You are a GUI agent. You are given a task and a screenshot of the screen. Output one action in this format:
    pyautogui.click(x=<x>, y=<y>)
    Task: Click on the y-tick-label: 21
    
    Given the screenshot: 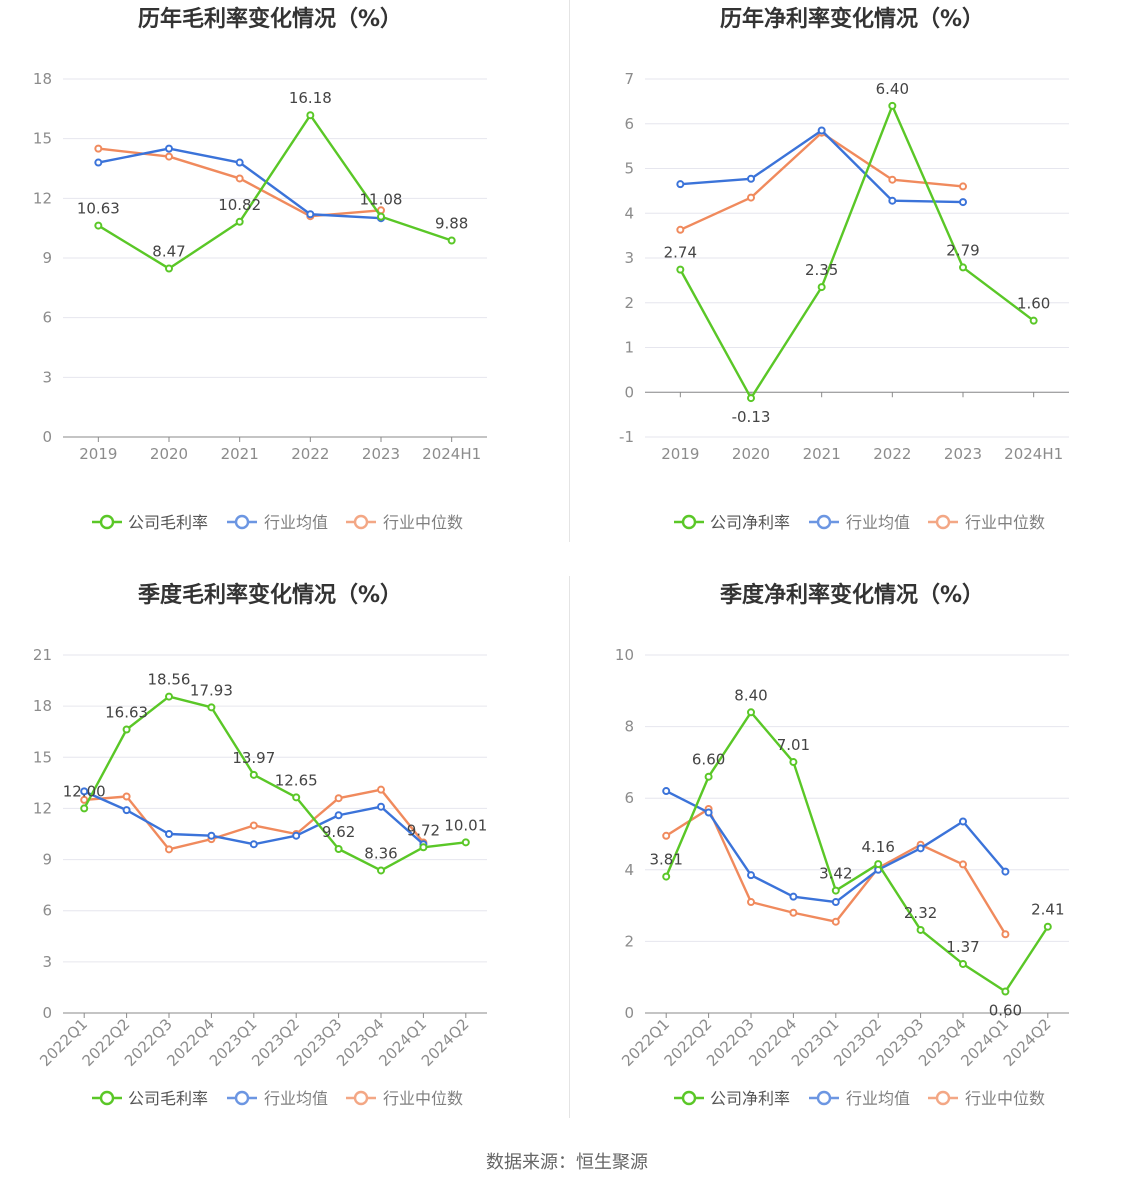 What is the action you would take?
    pyautogui.click(x=42, y=655)
    